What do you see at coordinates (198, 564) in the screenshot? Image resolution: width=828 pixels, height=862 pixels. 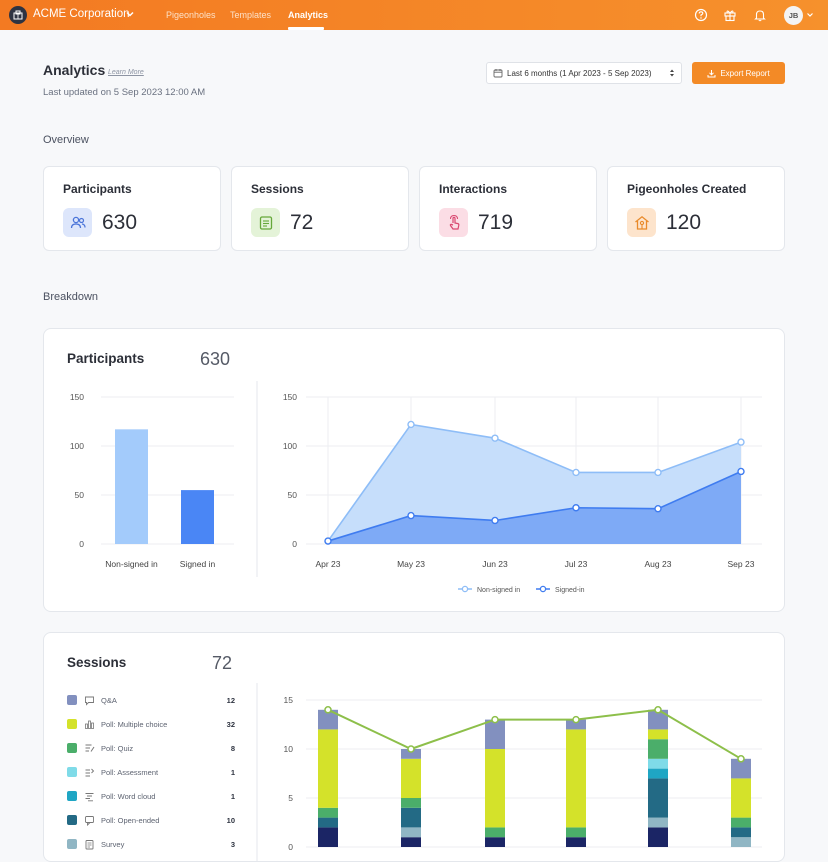 I see `x-tick-label: Signed in` at bounding box center [198, 564].